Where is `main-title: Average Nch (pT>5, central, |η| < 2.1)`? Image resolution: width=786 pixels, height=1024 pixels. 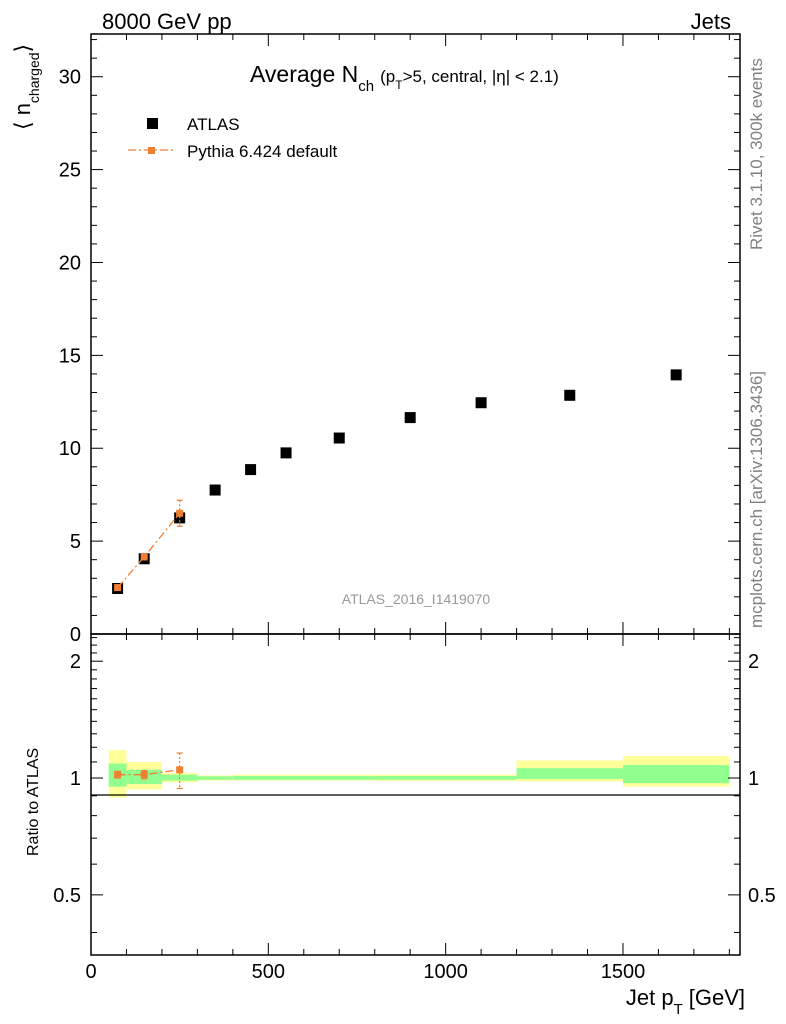 main-title: Average Nch (pT>5, central, |η| < 2.1) is located at coordinates (404, 78).